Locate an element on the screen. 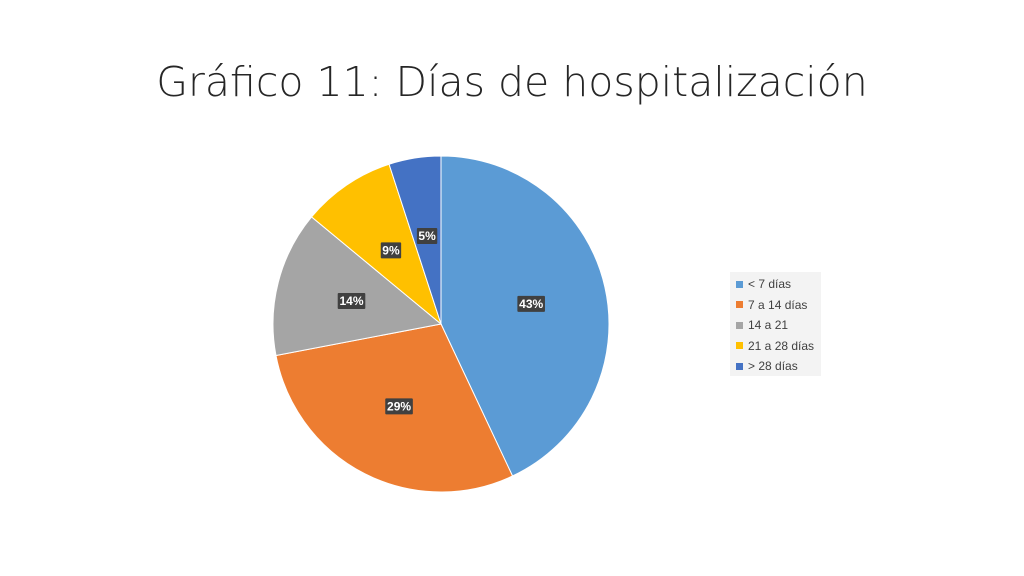 This screenshot has width=1024, height=576. svg-text: 14% is located at coordinates (351, 301).